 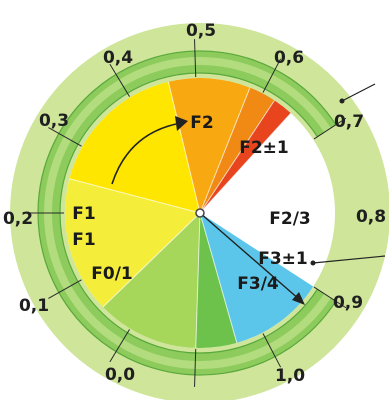 I want to click on sector-label-f2-pm1: F2±1, so click(x=264, y=148).